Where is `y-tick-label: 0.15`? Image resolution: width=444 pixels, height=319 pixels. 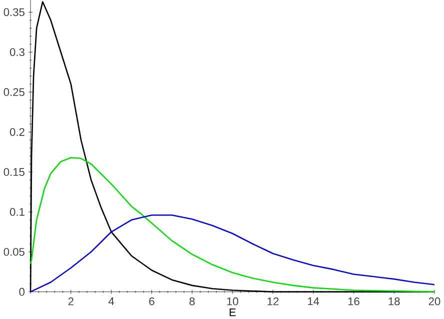 y-tick-label: 0.15 is located at coordinates (14, 172).